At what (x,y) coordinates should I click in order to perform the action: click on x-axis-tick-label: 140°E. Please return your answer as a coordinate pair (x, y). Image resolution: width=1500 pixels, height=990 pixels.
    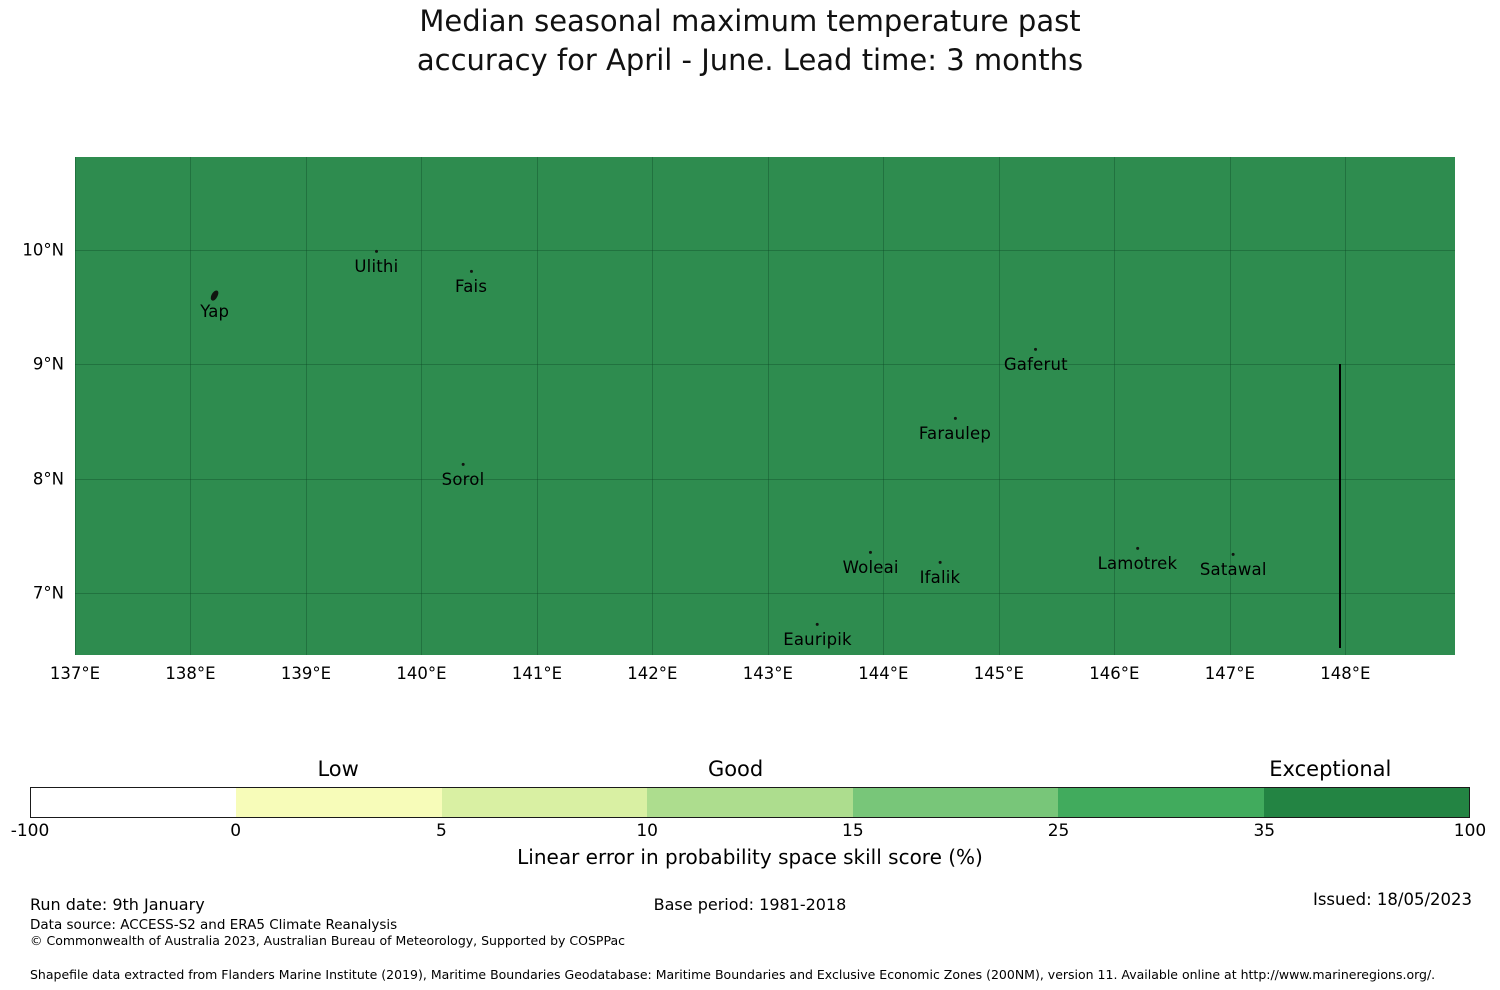
    Looking at the image, I should click on (421, 673).